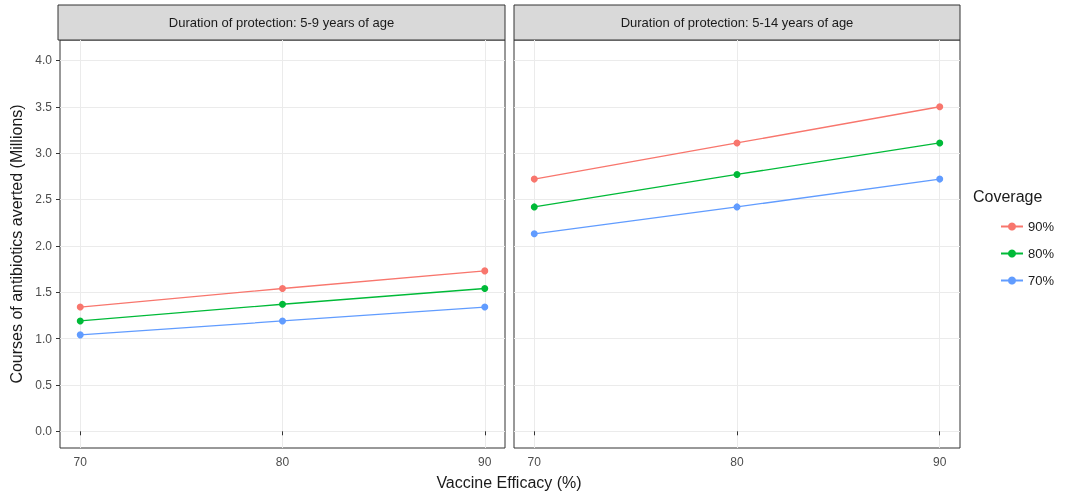 This screenshot has height=497, width=1069. What do you see at coordinates (44, 245) in the screenshot?
I see `y-tick-label: 2.0` at bounding box center [44, 245].